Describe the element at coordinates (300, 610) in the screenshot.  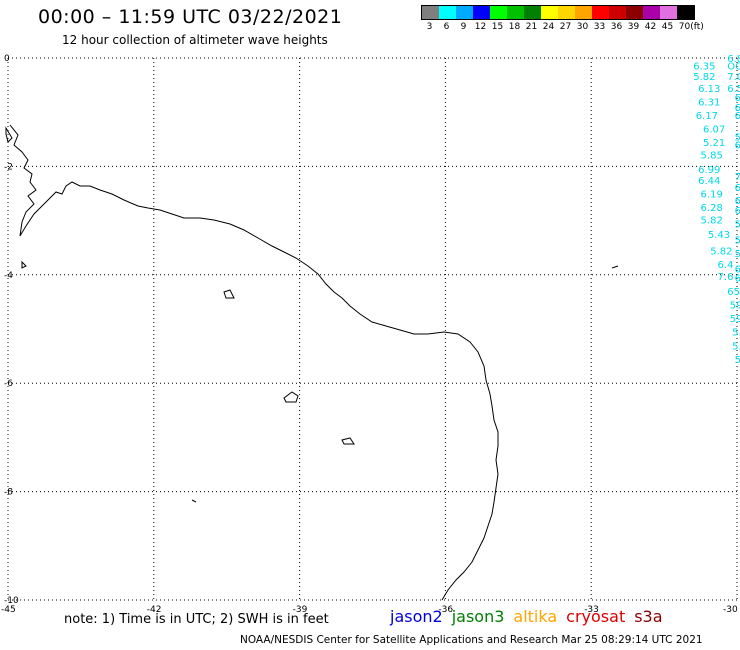
I see `lon-tick-label: -39` at that location.